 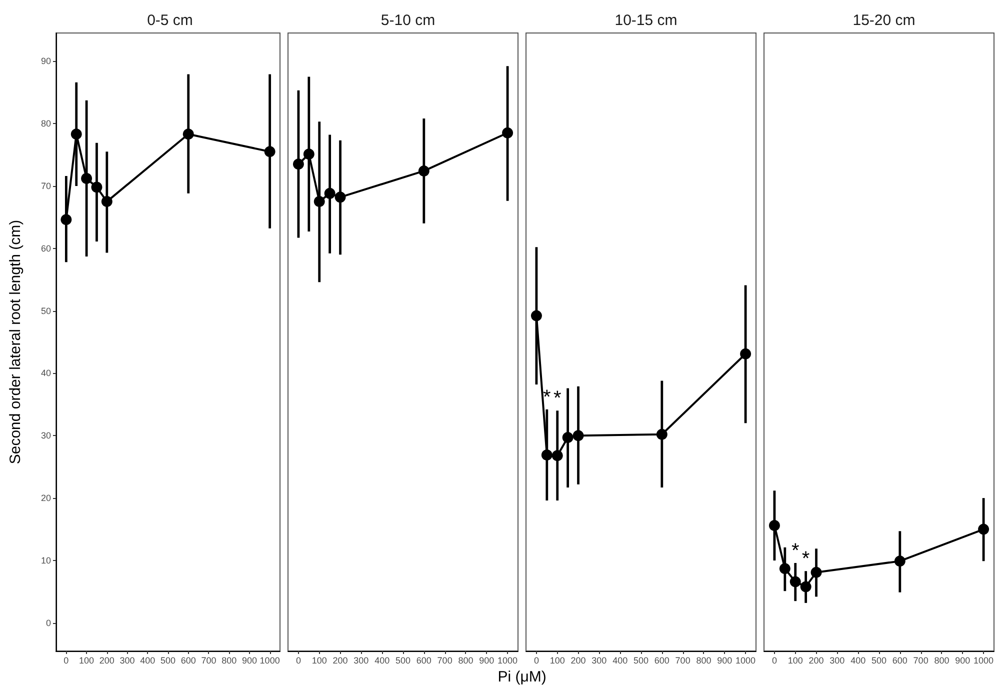 I want to click on y-tick-label: 80, so click(x=45, y=123).